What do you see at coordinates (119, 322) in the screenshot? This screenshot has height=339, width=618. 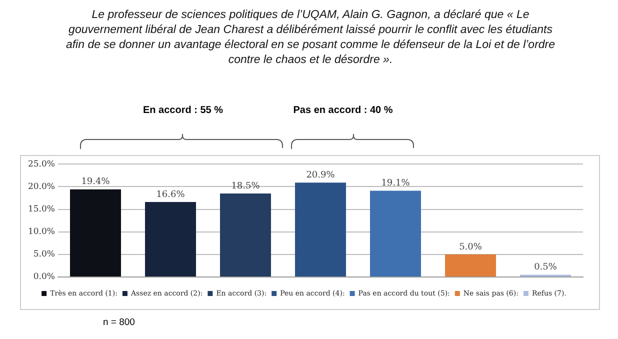 I see `text: n = 800` at bounding box center [119, 322].